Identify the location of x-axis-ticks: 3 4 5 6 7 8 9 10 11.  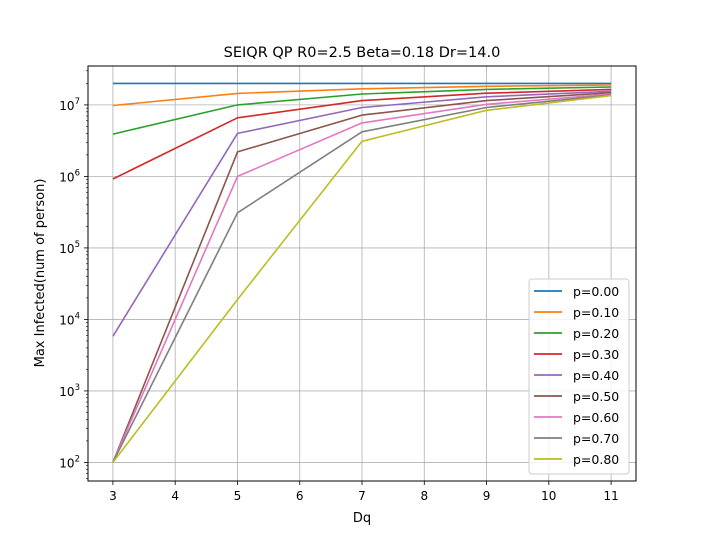
(364, 492).